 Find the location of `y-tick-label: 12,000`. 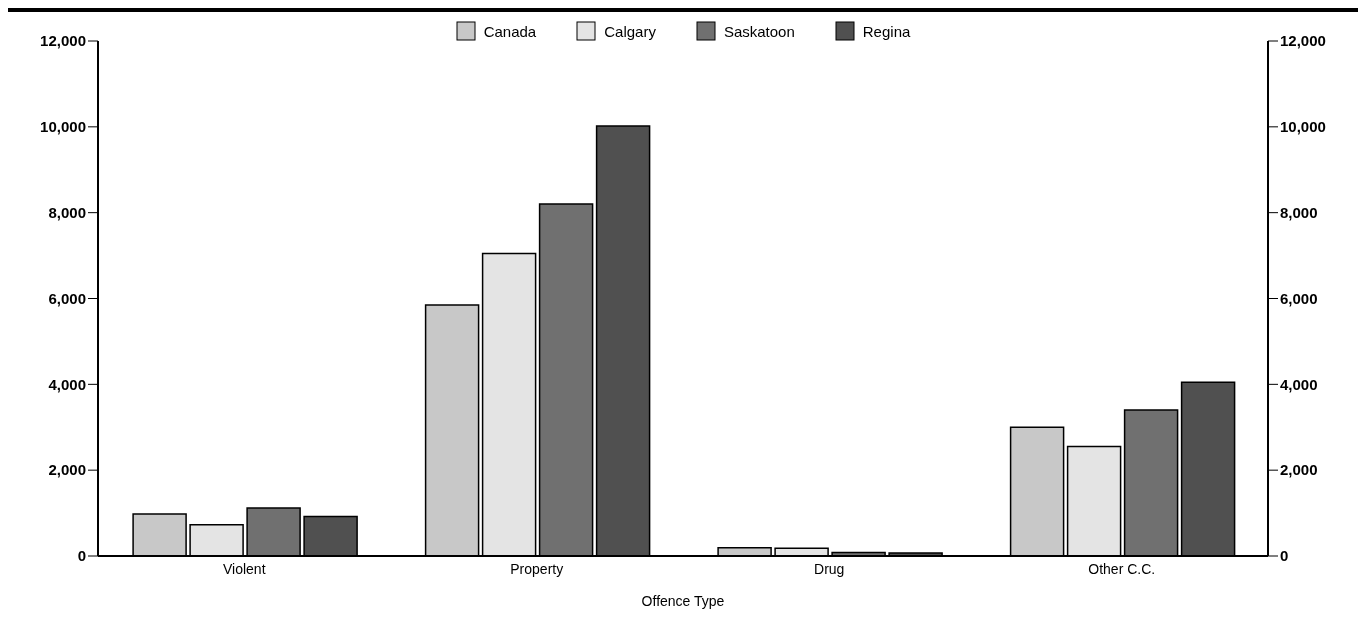

y-tick-label: 12,000 is located at coordinates (63, 41).